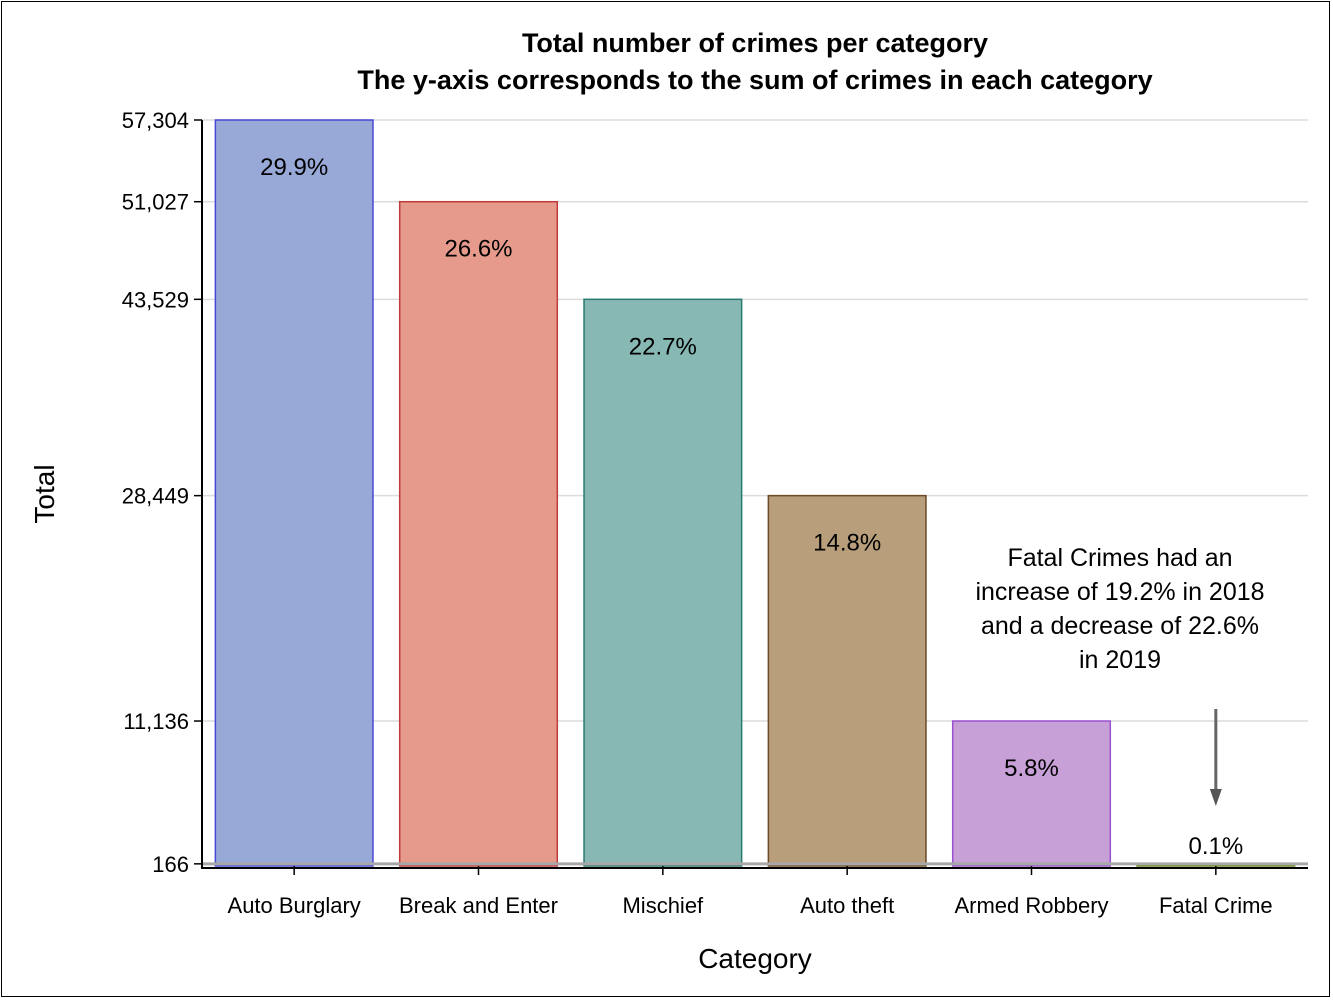 Image resolution: width=1333 pixels, height=1003 pixels. I want to click on annotation-arrowhead, so click(1215, 797).